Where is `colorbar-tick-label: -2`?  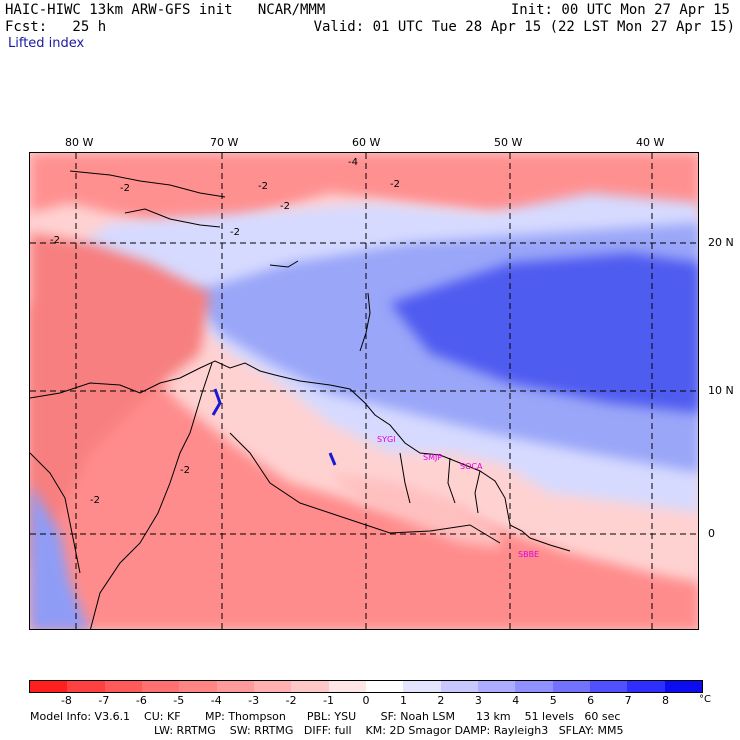
colorbar-tick-label: -2 is located at coordinates (291, 700).